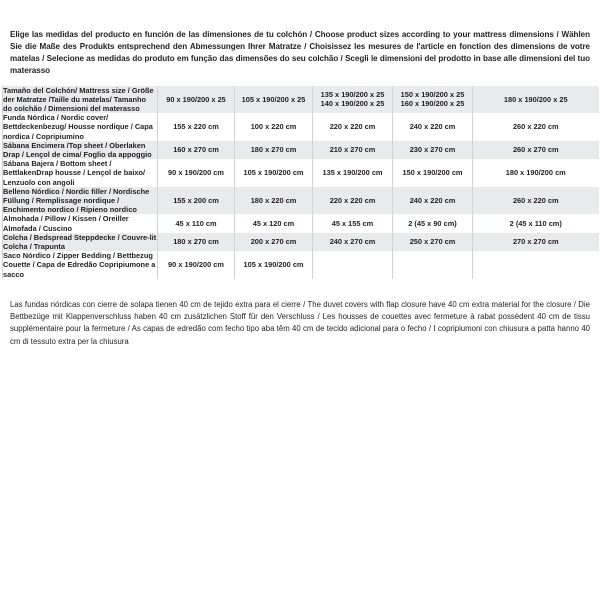 The image size is (600, 608). I want to click on cell-value: 135 x 190/200 cm, so click(352, 173).